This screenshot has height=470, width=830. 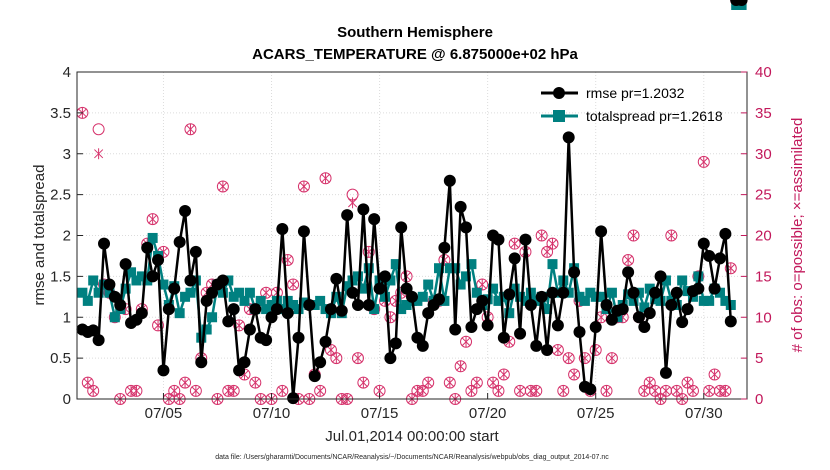 I want to click on legend-spread-marker, so click(x=559, y=116).